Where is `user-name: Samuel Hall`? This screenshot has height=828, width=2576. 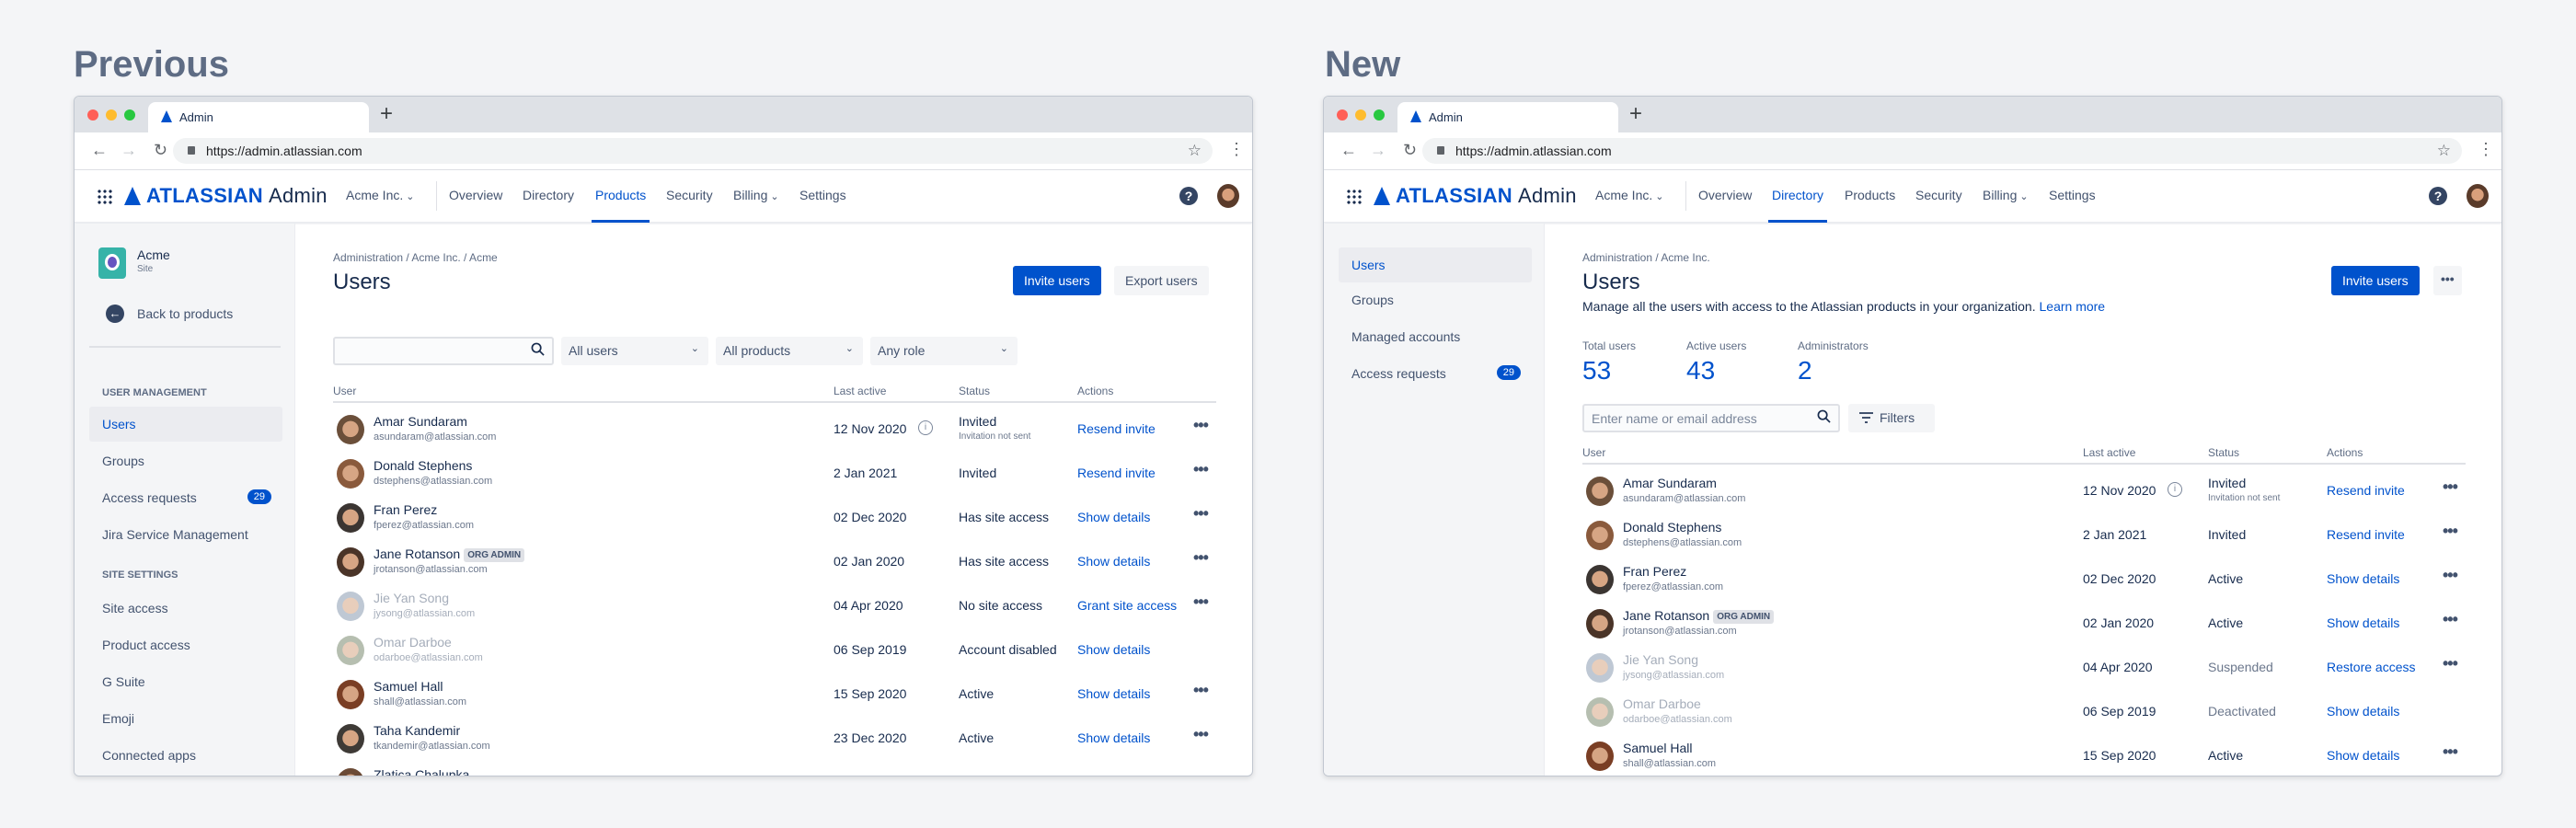
user-name: Samuel Hall is located at coordinates (1657, 748).